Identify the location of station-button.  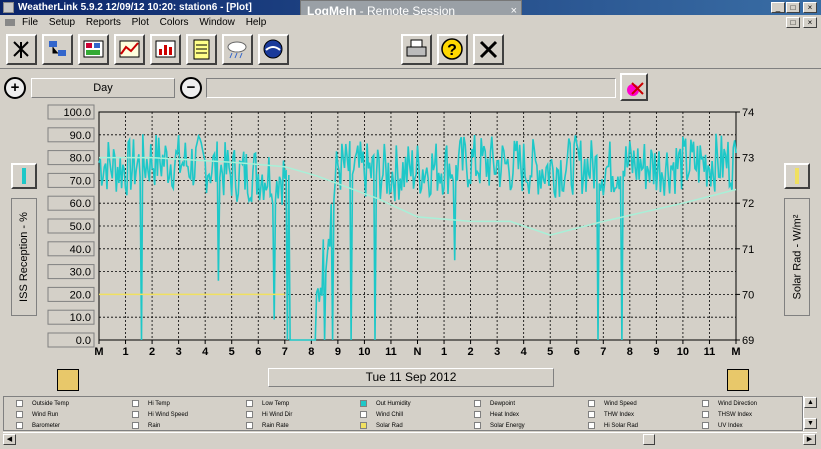
(21, 49).